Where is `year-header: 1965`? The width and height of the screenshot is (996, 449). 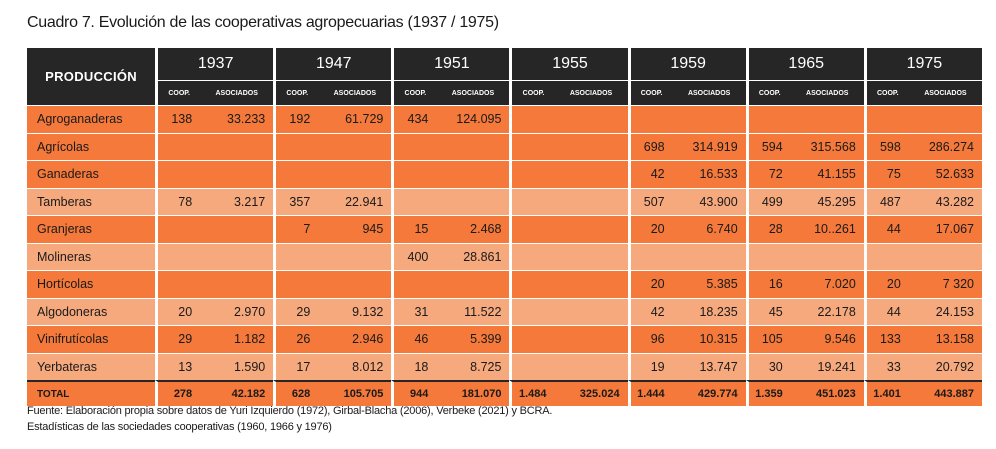
year-header: 1965 is located at coordinates (804, 64).